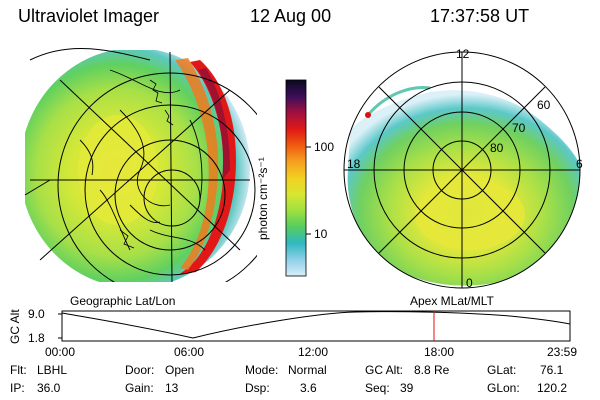  Describe the element at coordinates (452, 301) in the screenshot. I see `right-panel-label: Apex MLat/MLT` at that location.